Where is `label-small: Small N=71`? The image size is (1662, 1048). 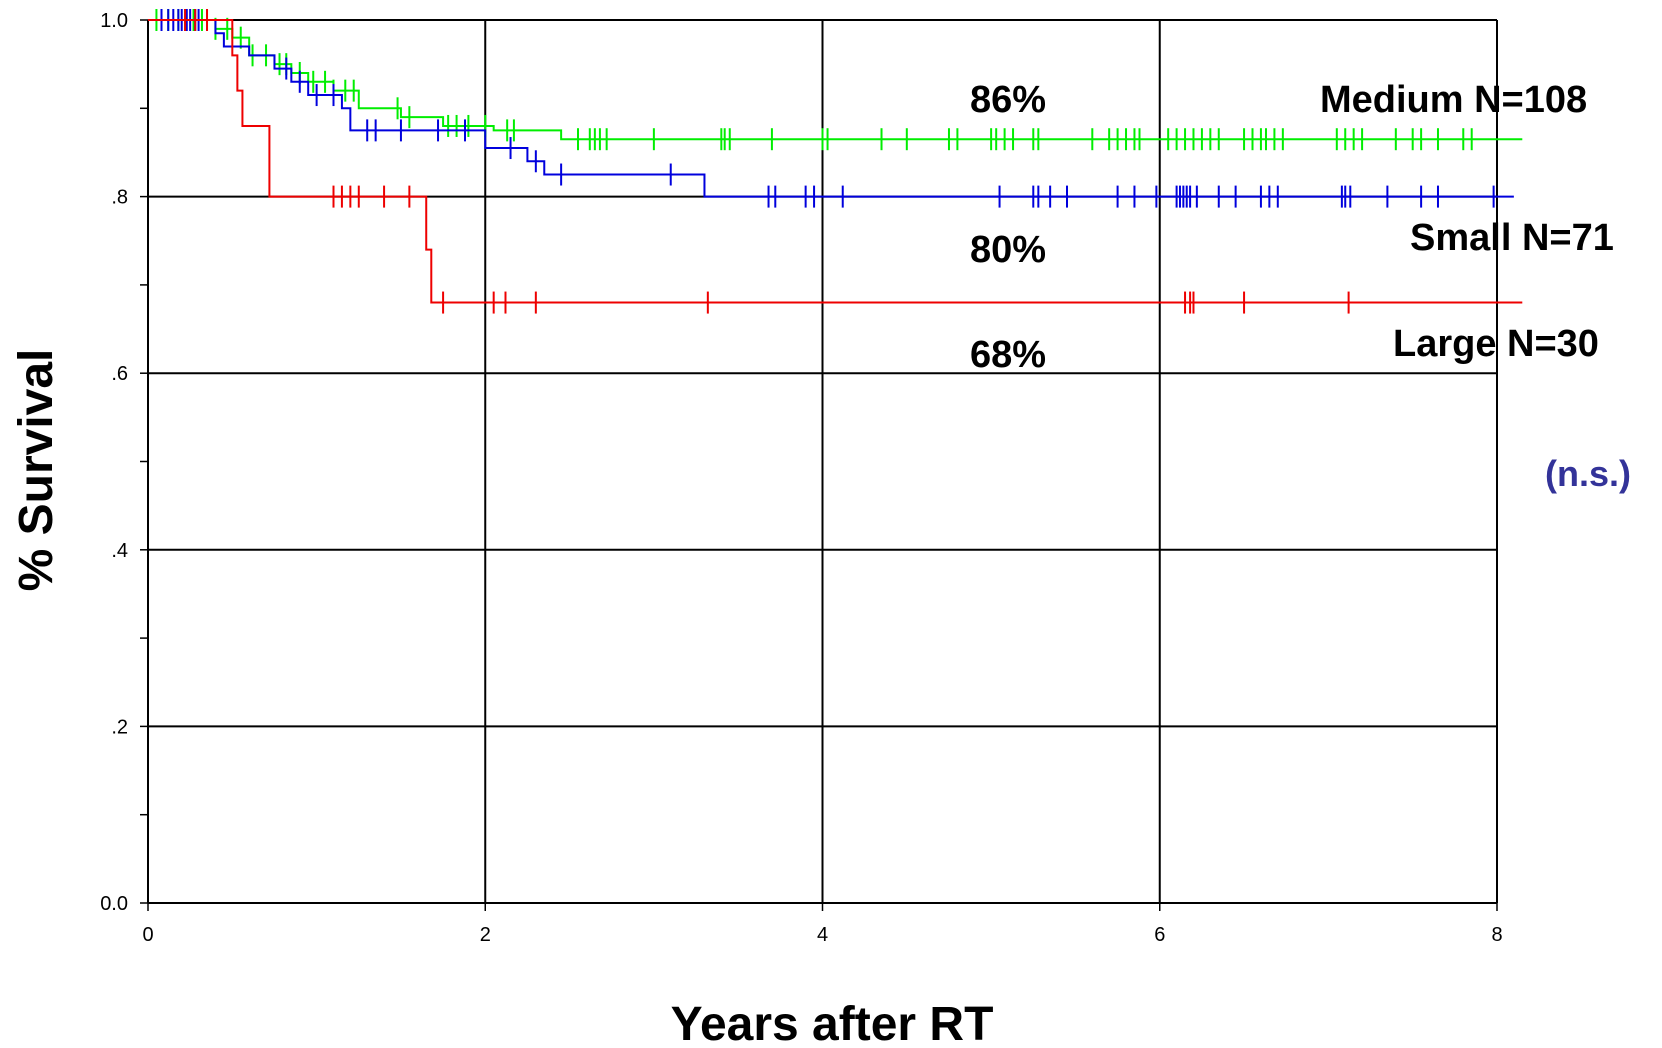 label-small: Small N=71 is located at coordinates (1512, 238).